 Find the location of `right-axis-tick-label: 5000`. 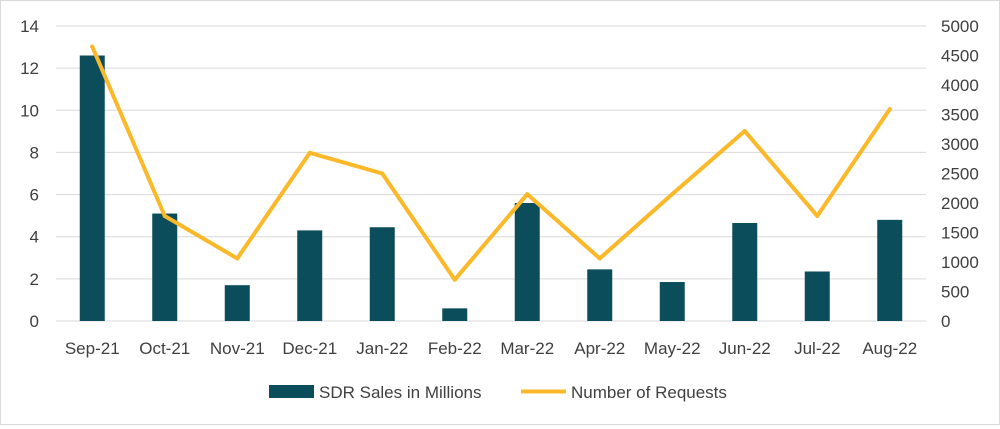

right-axis-tick-label: 5000 is located at coordinates (960, 26).